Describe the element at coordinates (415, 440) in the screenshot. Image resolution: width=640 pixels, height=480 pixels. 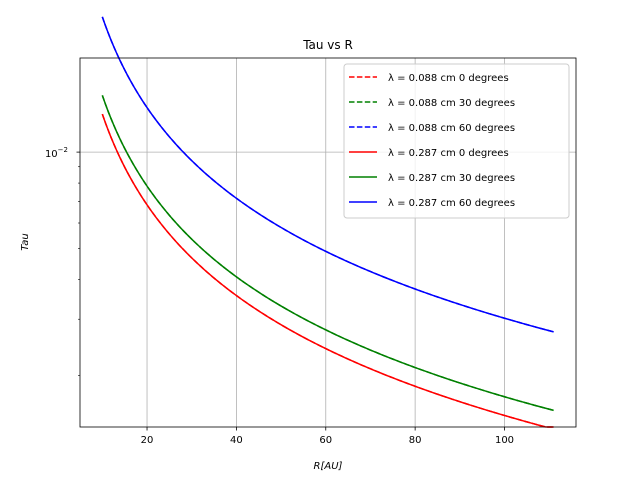
I see `x-tick-label: 80` at that location.